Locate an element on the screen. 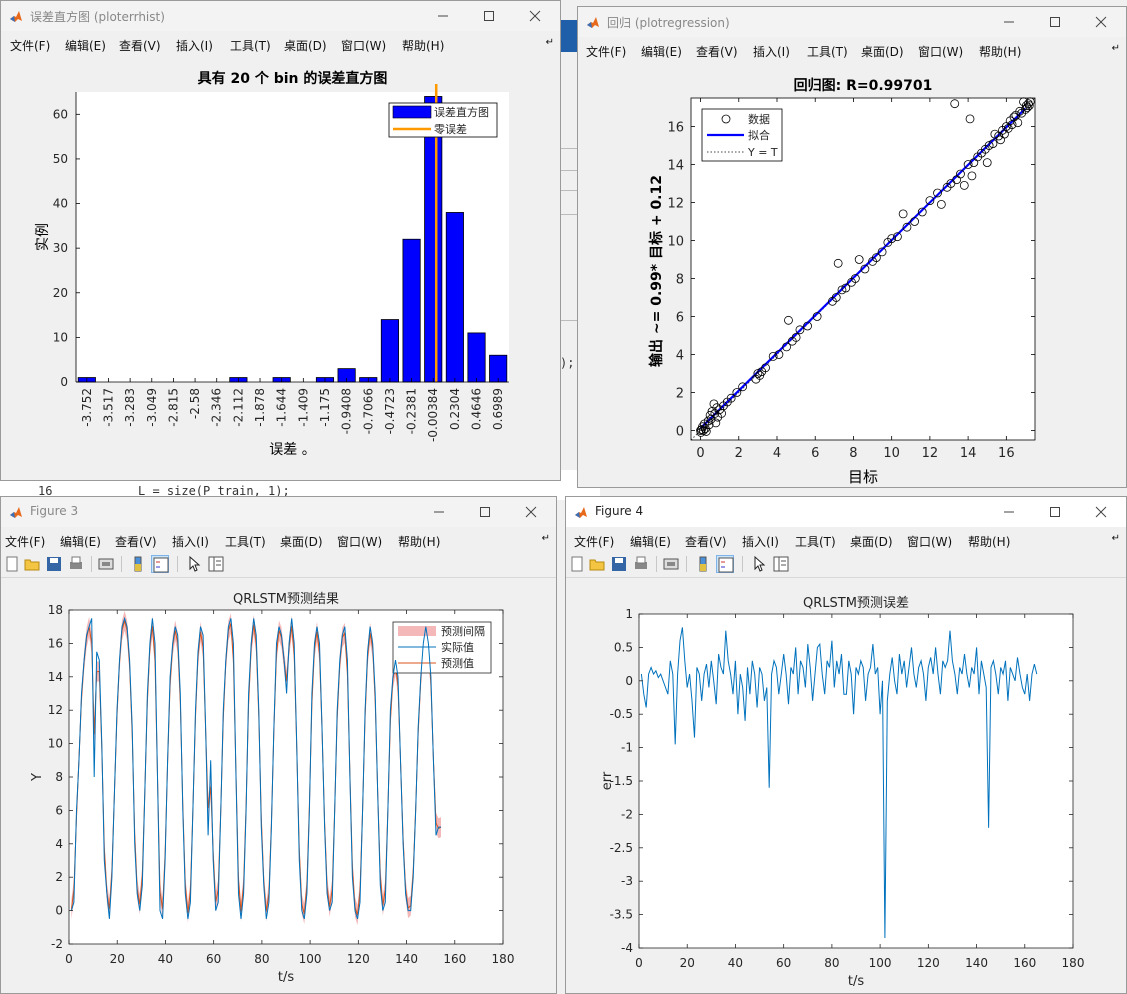 This screenshot has height=994, width=1127. legend-label: 数据 is located at coordinates (759, 119).